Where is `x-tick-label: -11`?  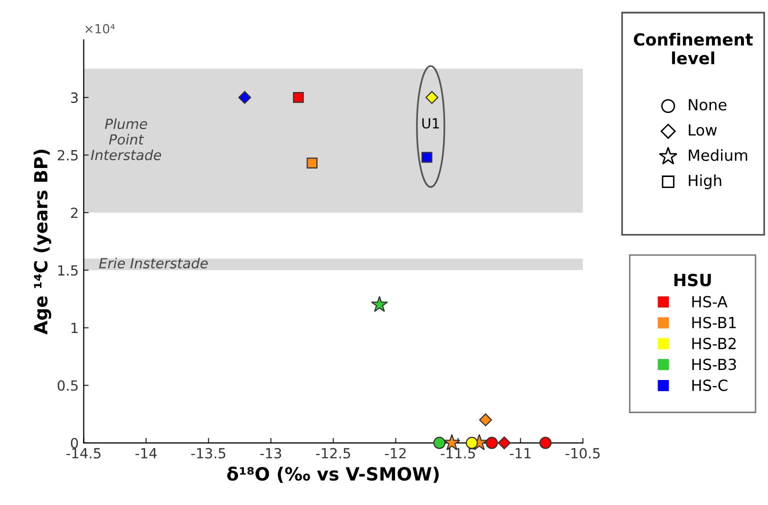 x-tick-label: -11 is located at coordinates (520, 453).